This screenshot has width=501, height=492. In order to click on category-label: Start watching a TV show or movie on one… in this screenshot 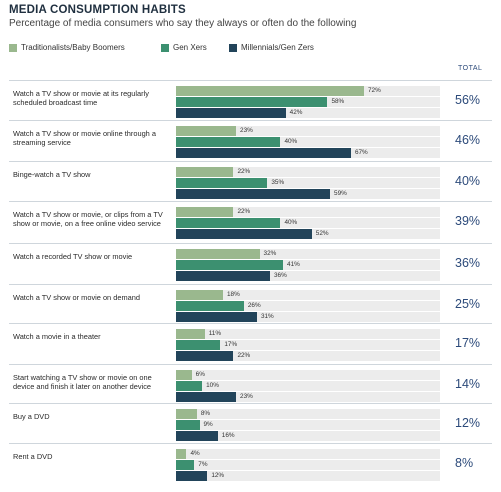, I will do `click(82, 382)`.